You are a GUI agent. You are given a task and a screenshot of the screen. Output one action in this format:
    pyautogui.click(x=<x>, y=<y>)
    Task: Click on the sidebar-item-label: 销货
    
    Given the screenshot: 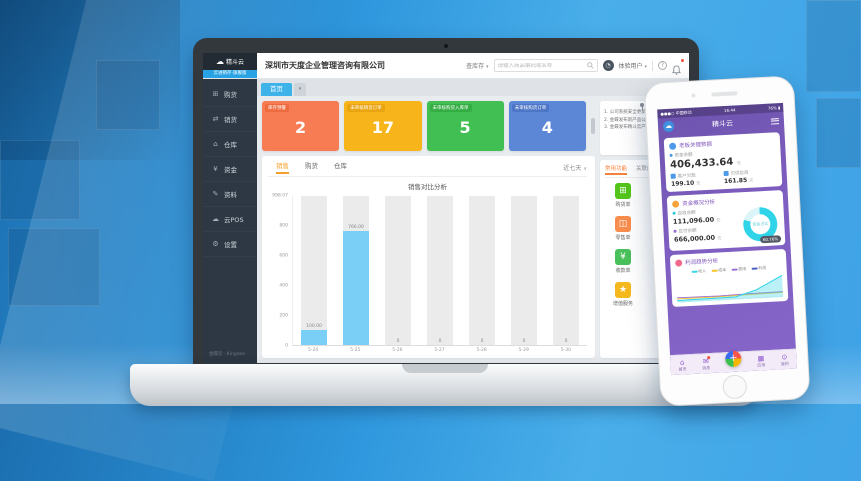 What is the action you would take?
    pyautogui.click(x=230, y=120)
    